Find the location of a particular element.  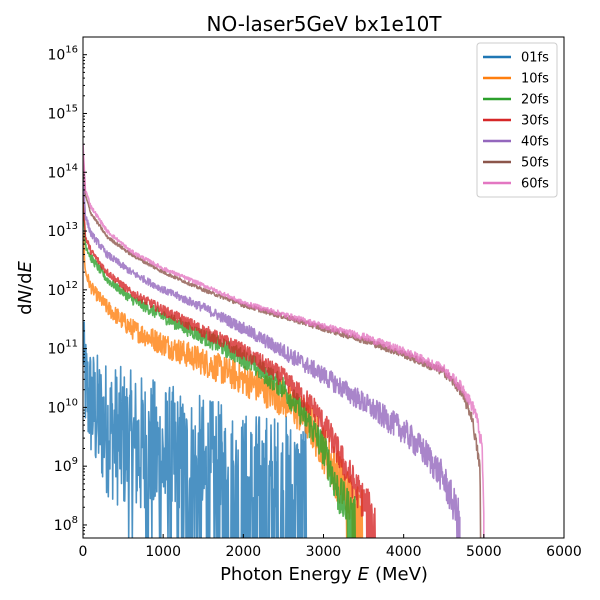

legend-label-20fs: 20fs is located at coordinates (535, 100).